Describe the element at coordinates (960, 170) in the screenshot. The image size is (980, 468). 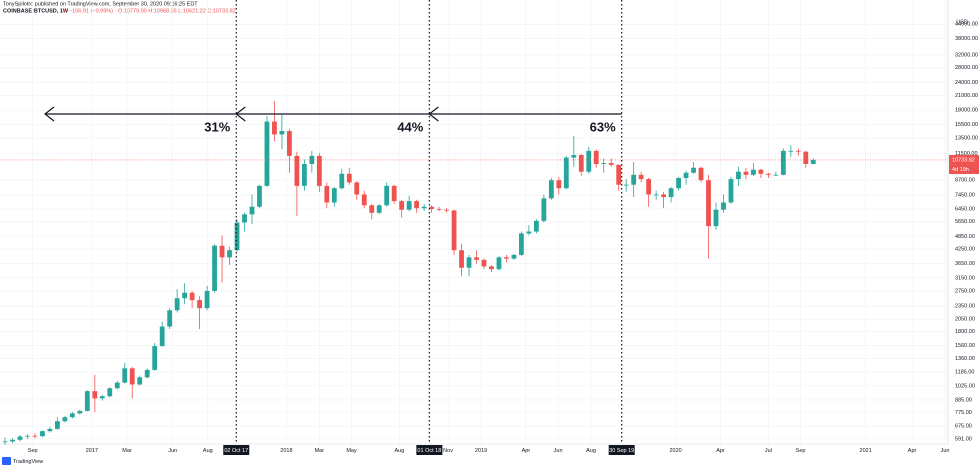
I see `countdown-label: 4d 19h` at that location.